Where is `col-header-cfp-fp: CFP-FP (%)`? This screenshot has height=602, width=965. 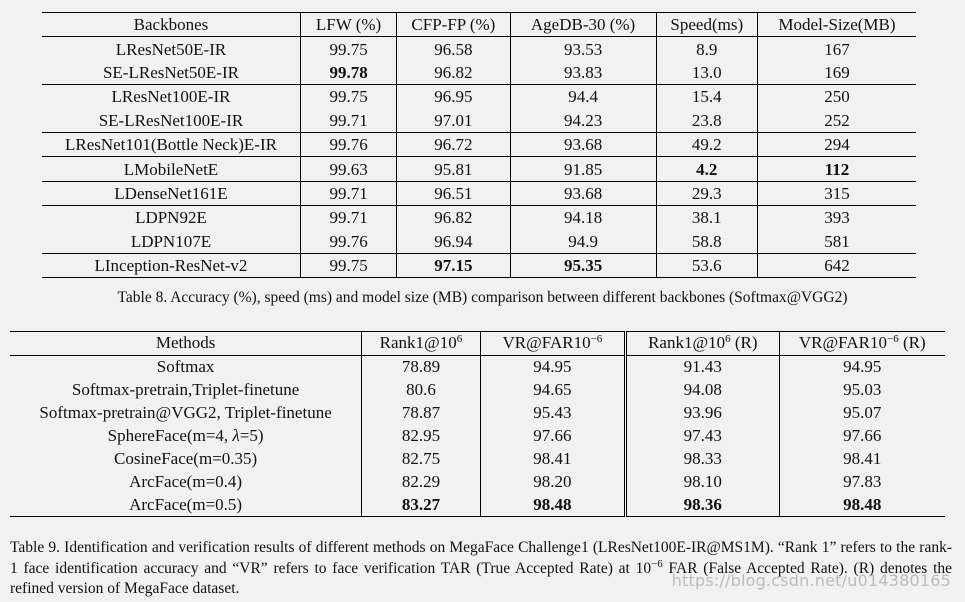
col-header-cfp-fp: CFP-FP (%) is located at coordinates (453, 24).